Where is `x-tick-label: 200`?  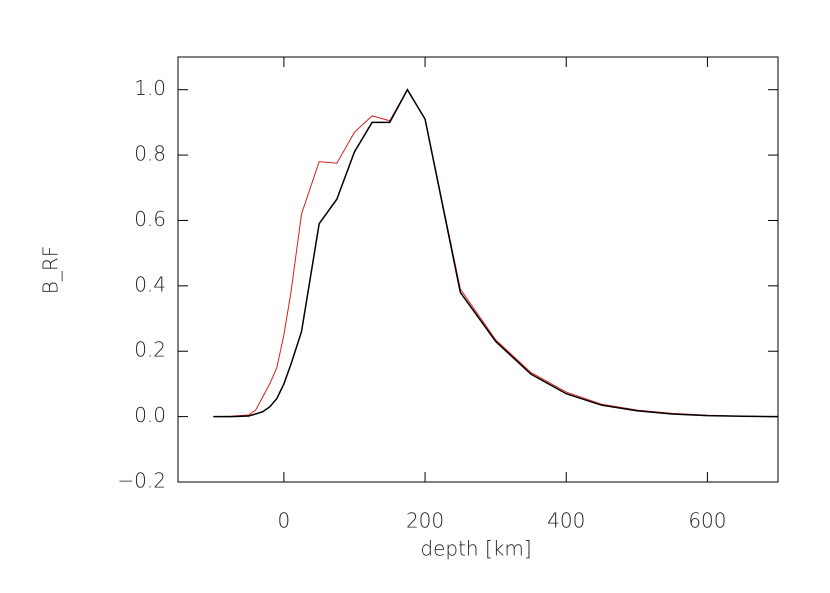
x-tick-label: 200 is located at coordinates (425, 521).